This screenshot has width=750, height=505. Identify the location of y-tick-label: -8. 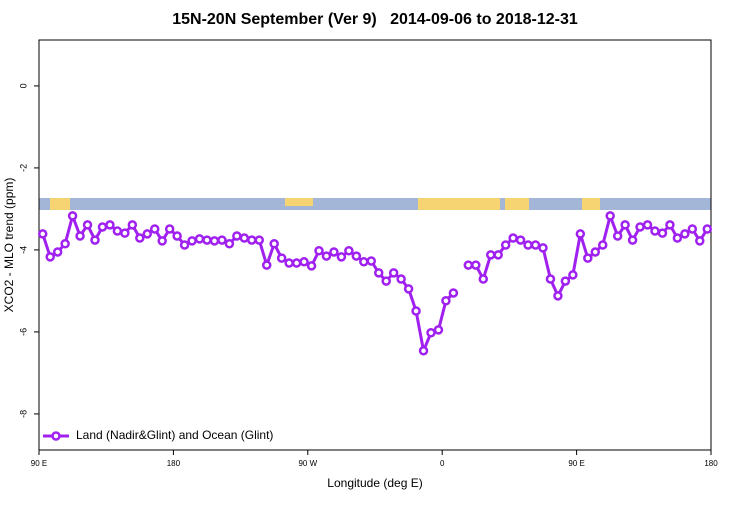
(23, 414).